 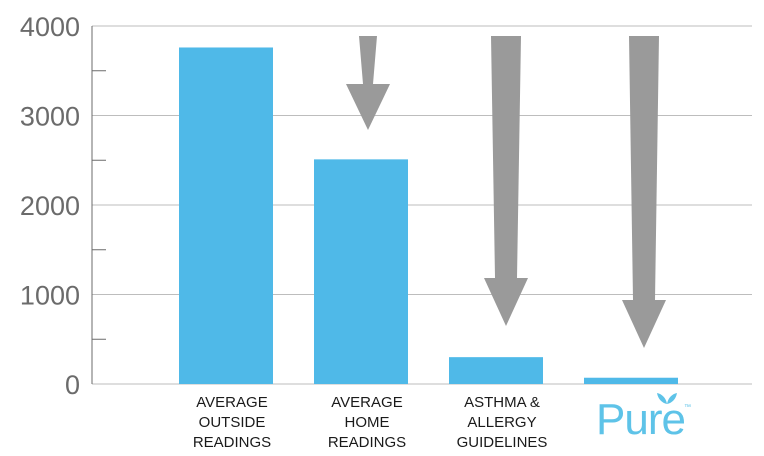 What do you see at coordinates (50, 27) in the screenshot?
I see `y-tick-label: 4000` at bounding box center [50, 27].